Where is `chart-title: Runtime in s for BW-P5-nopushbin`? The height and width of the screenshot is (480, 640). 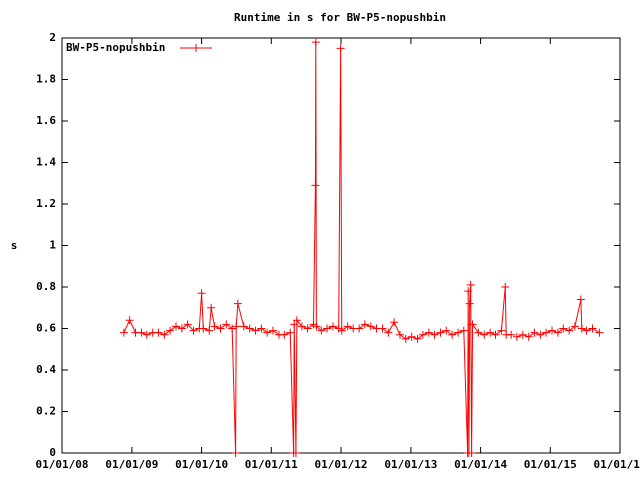 chart-title: Runtime in s for BW-P5-nopushbin is located at coordinates (340, 17).